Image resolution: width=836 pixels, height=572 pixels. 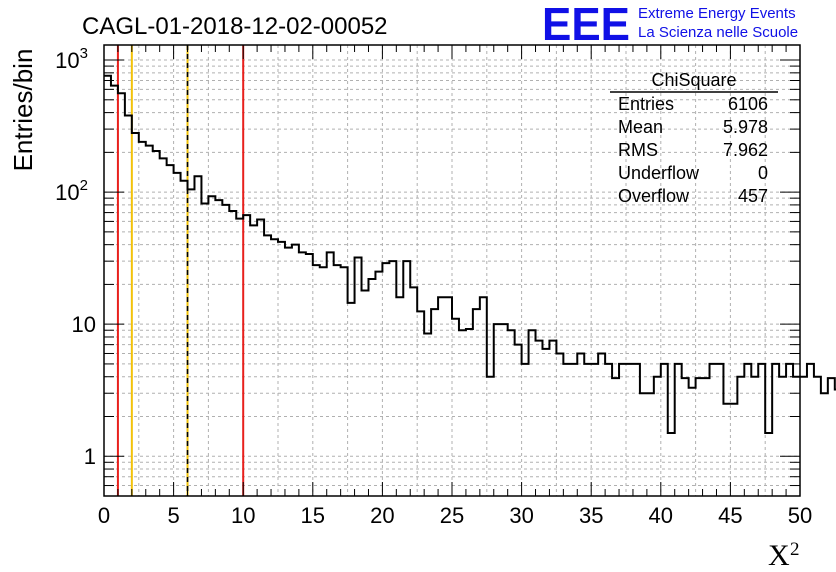 What do you see at coordinates (661, 515) in the screenshot?
I see `x-tick-label: 40` at bounding box center [661, 515].